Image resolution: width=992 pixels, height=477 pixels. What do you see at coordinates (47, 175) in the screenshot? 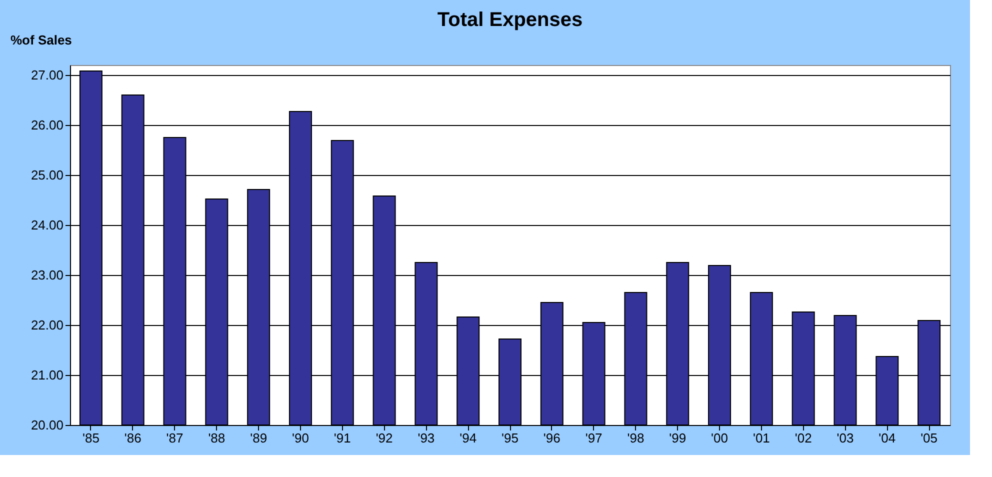
I see `y-tick-label: 25.00` at bounding box center [47, 175].